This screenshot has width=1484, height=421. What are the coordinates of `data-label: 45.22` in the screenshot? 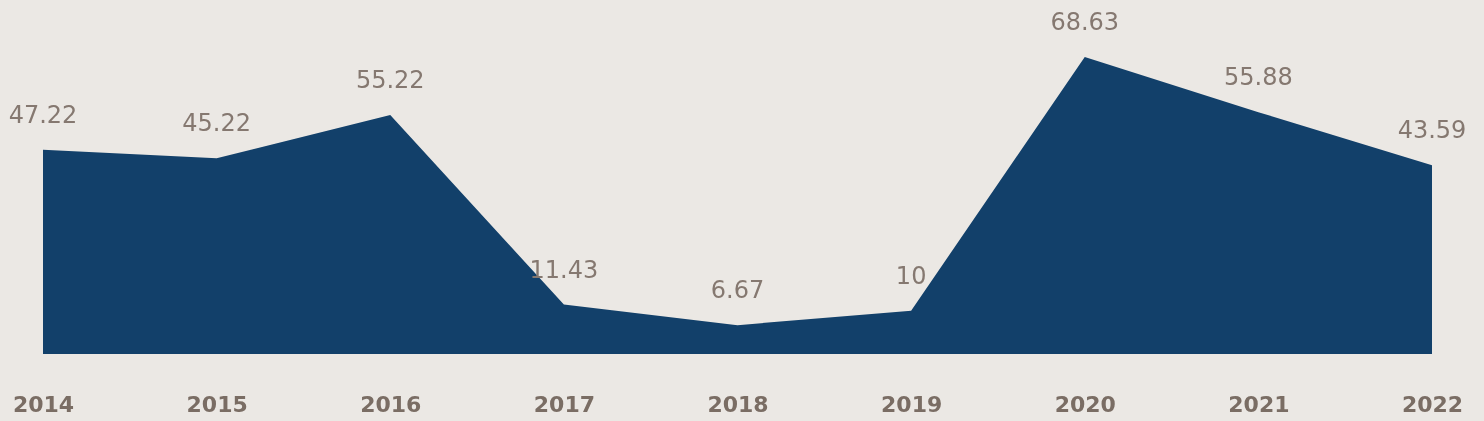 It's located at (216, 123).